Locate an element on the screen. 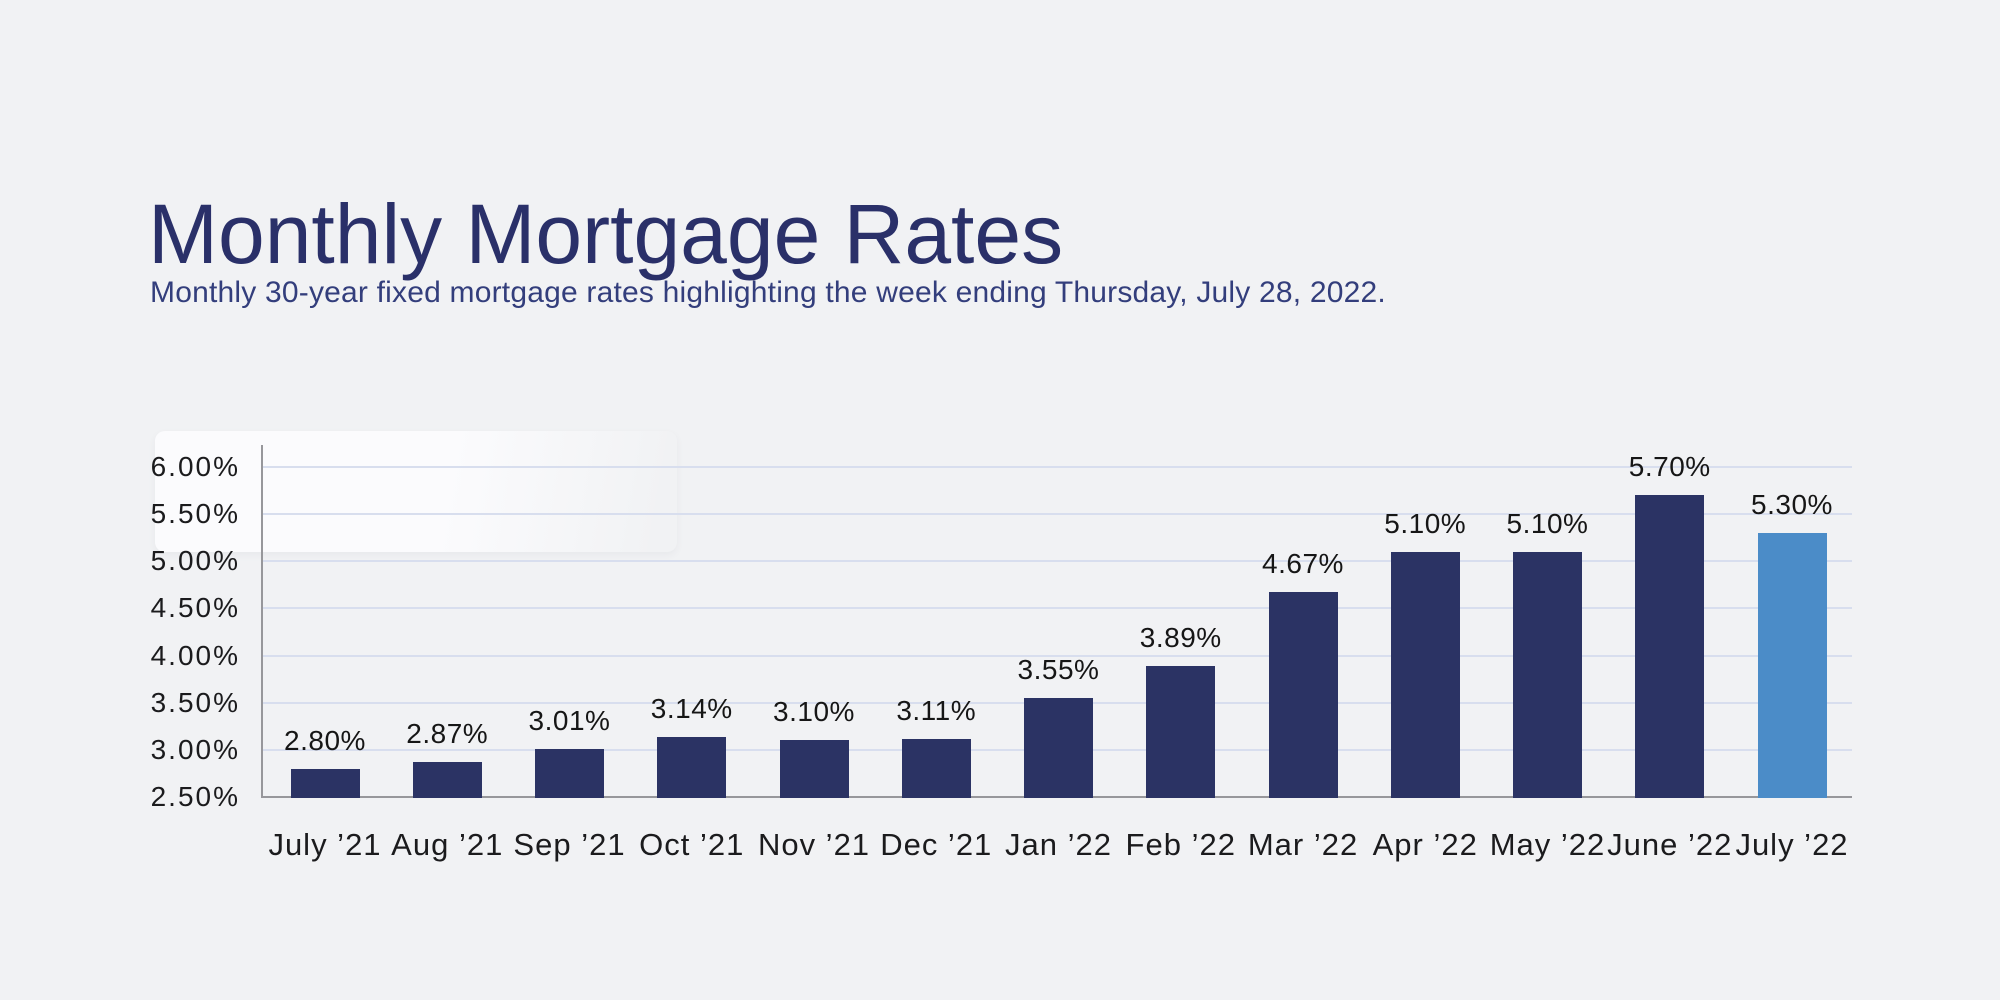 Image resolution: width=2000 pixels, height=1000 pixels. x-tick-label: July ’22 is located at coordinates (1792, 844).